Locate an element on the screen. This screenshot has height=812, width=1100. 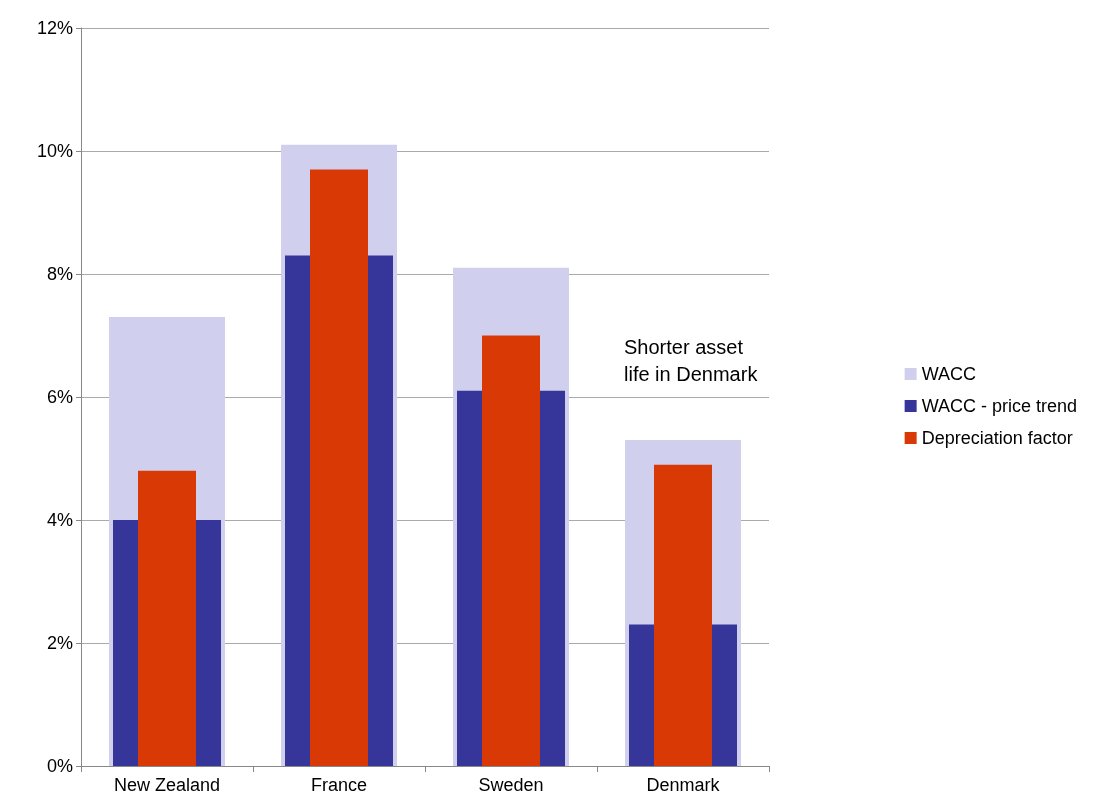
x-tick-label: France is located at coordinates (339, 785).